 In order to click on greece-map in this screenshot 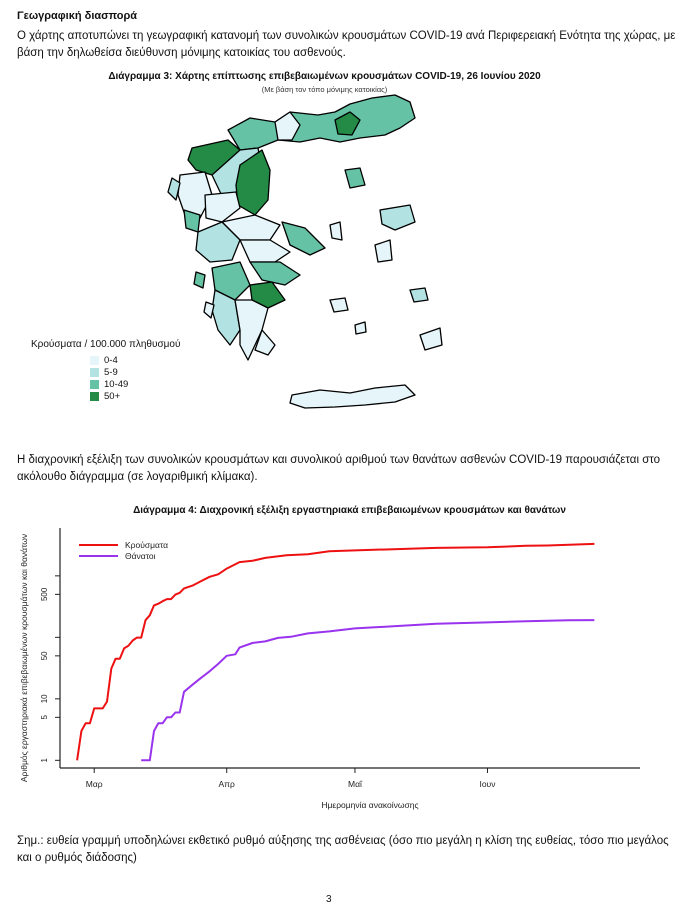, I will do `click(305, 251)`.